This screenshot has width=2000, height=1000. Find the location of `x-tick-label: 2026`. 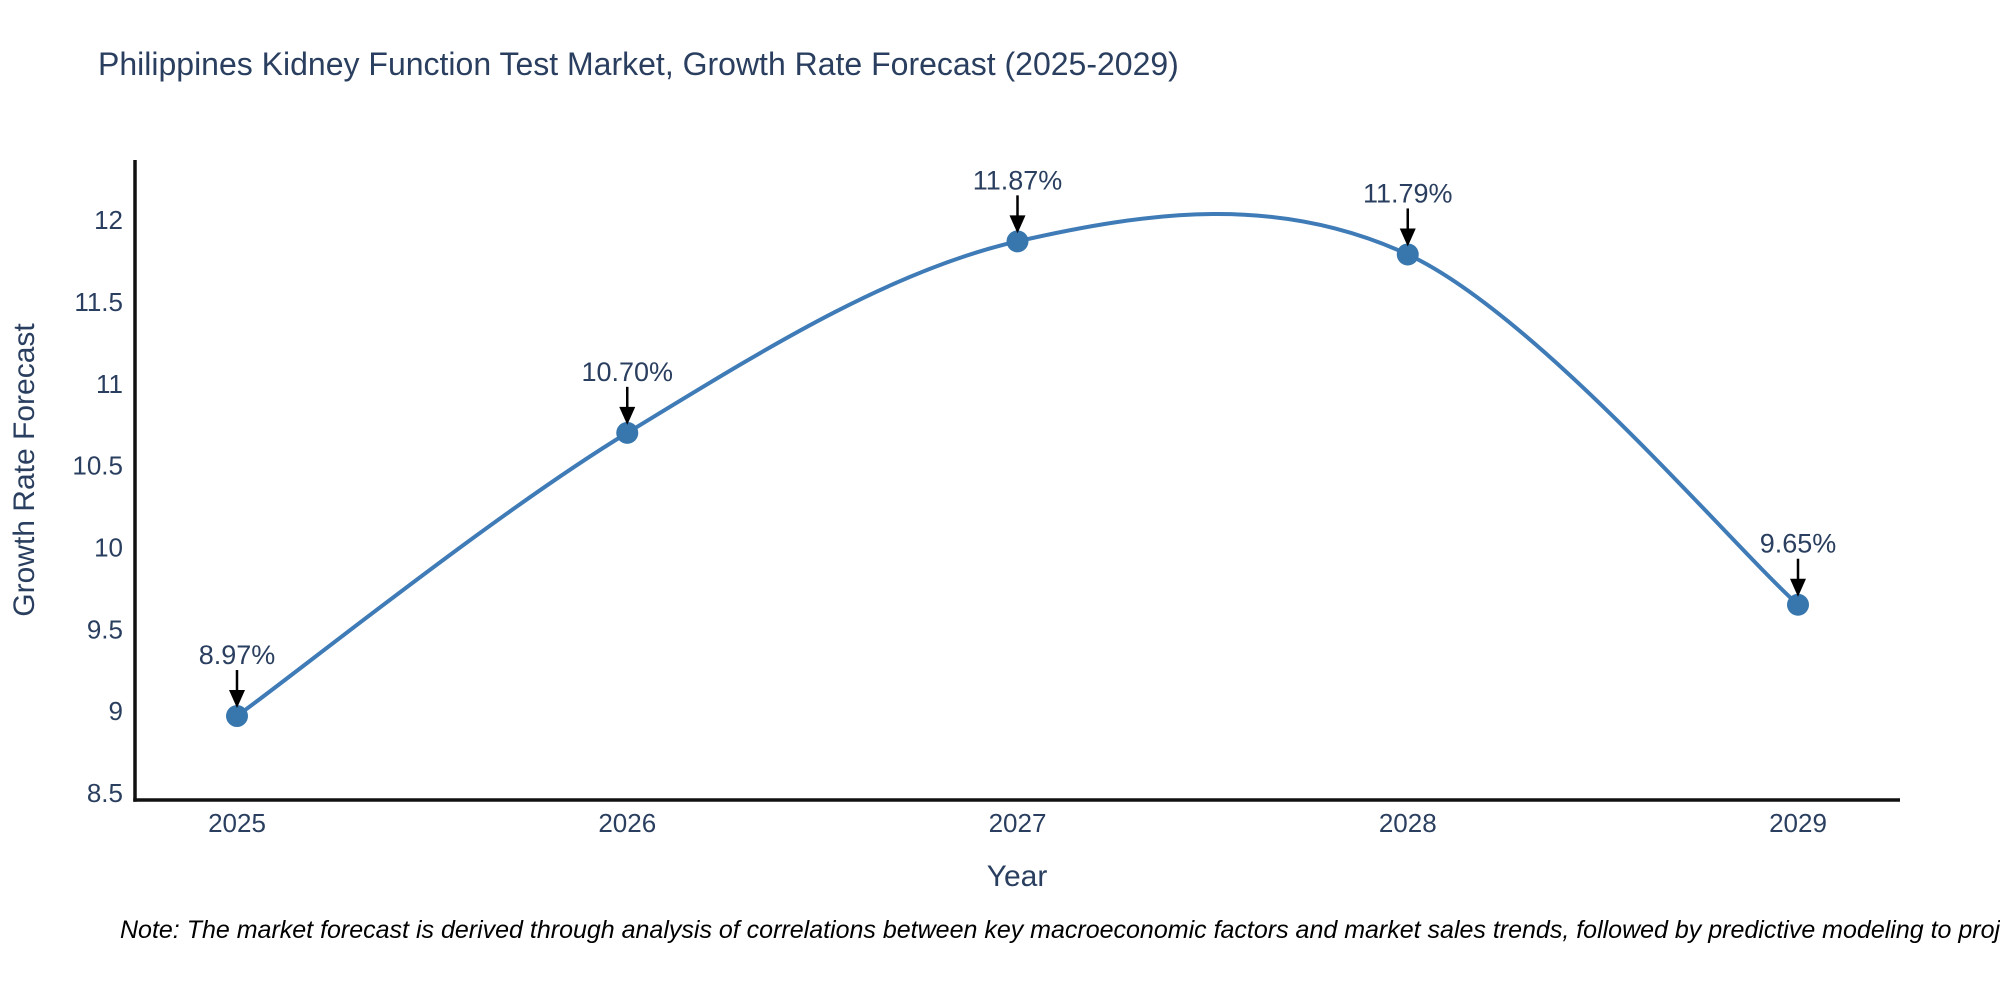

x-tick-label: 2026 is located at coordinates (627, 823).